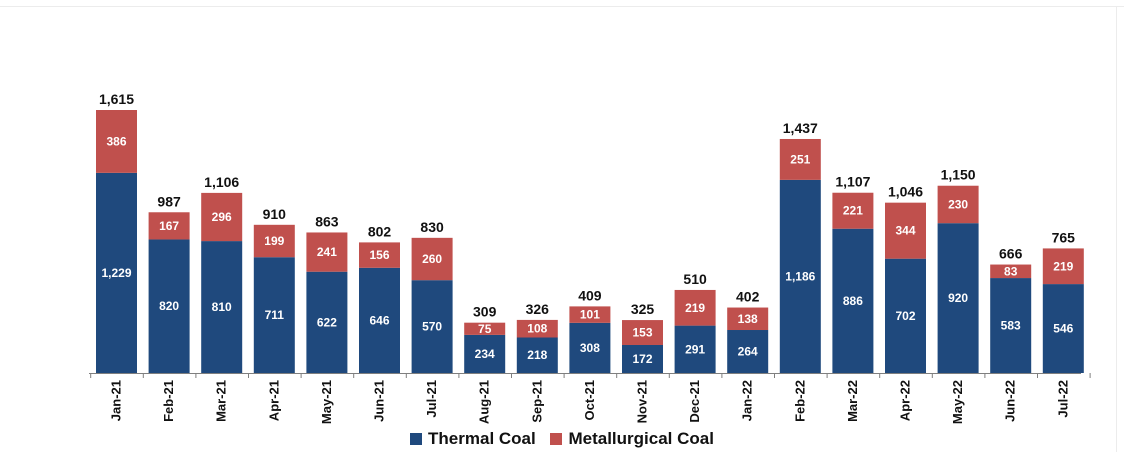 The width and height of the screenshot is (1124, 452). What do you see at coordinates (484, 402) in the screenshot?
I see `x-tick-label-aug-21: Aug-21` at bounding box center [484, 402].